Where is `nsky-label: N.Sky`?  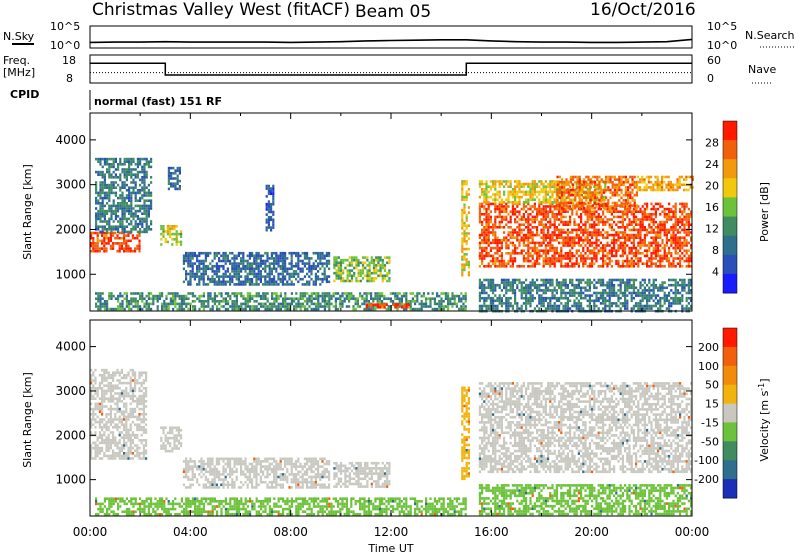
nsky-label: N.Sky is located at coordinates (19, 36).